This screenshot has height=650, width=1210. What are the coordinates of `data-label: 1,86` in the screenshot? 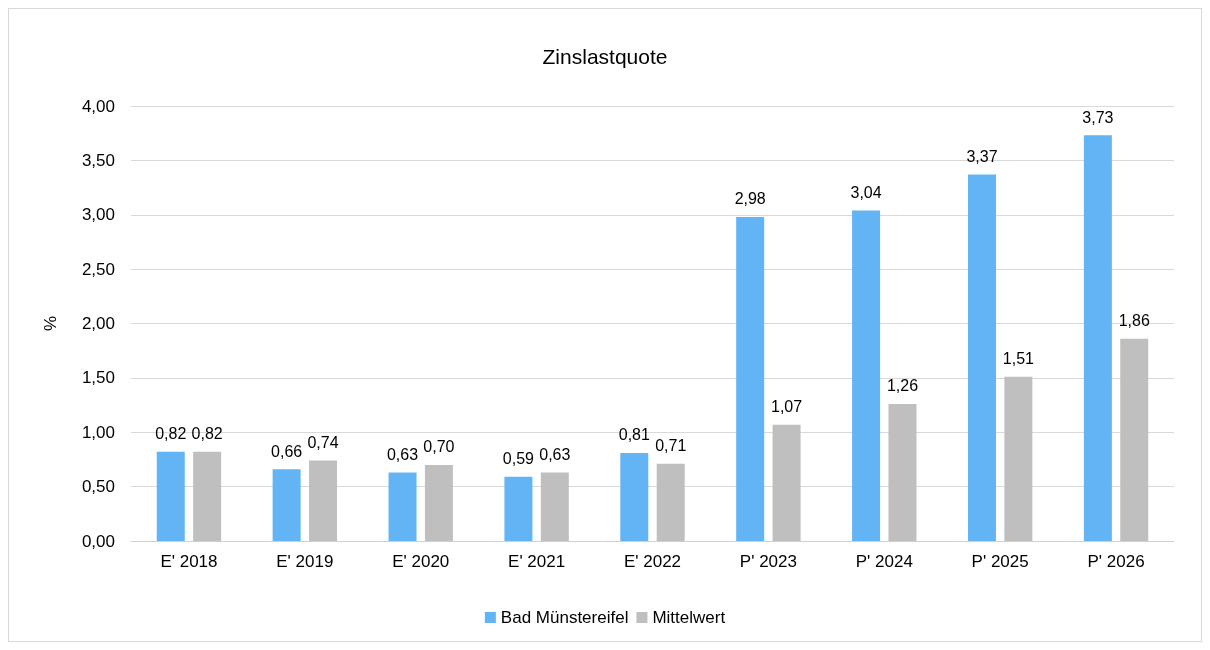 It's located at (1134, 321).